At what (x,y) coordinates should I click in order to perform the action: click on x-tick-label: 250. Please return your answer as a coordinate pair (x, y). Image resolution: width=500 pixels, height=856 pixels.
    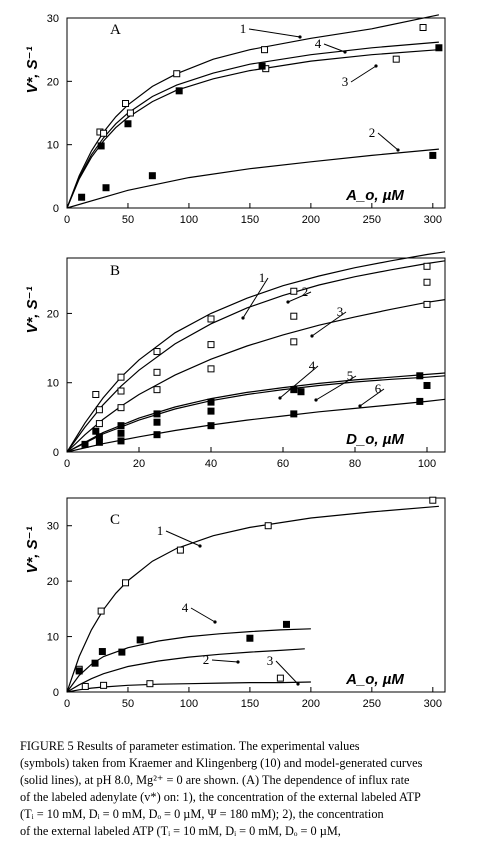
    Looking at the image, I should click on (372, 220).